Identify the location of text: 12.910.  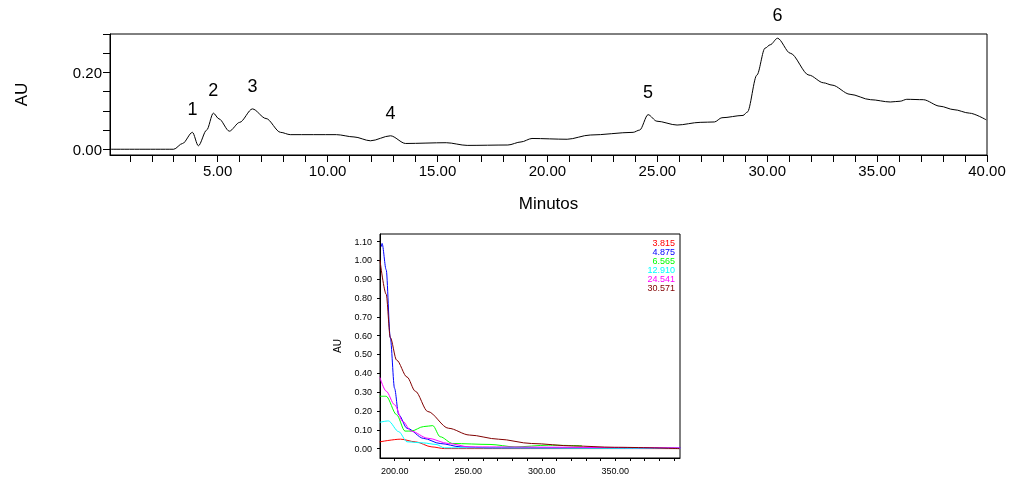
(661, 269).